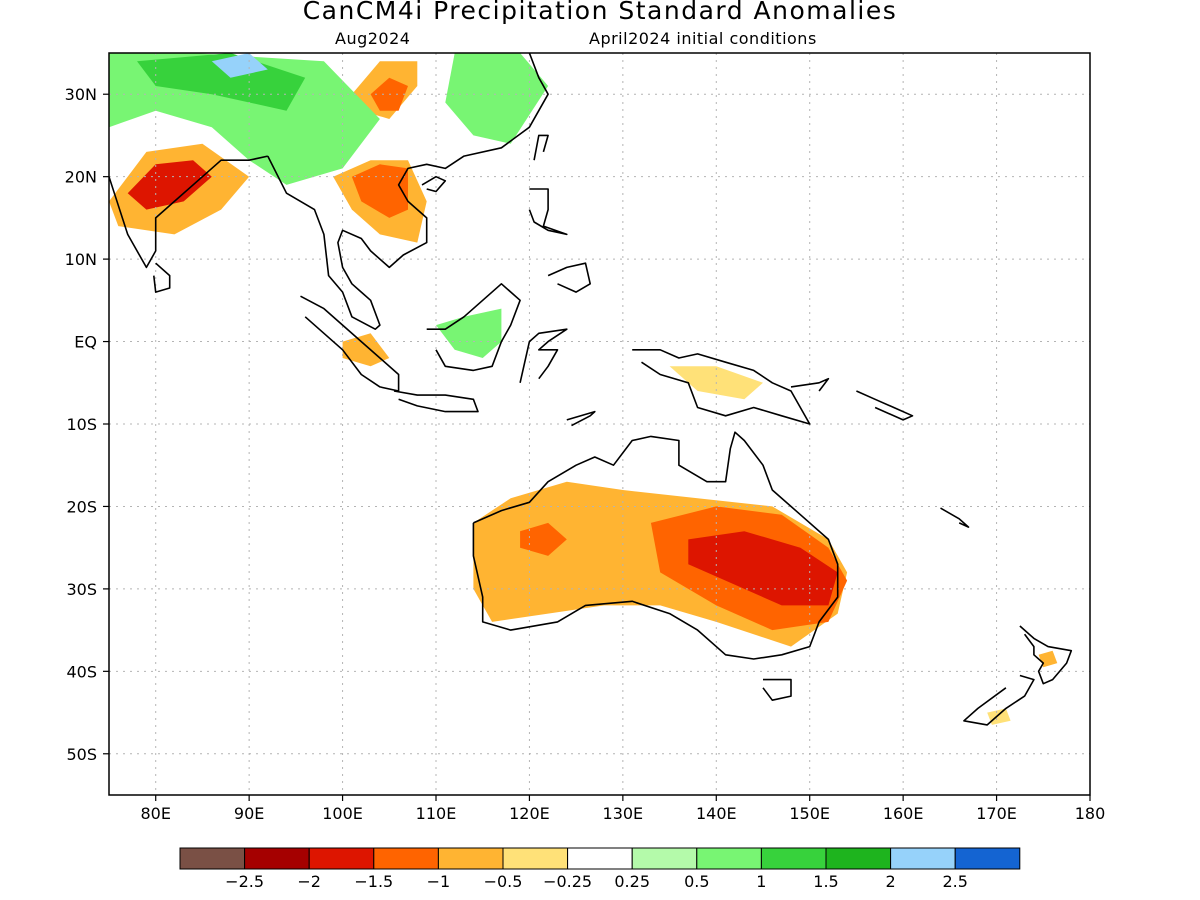  What do you see at coordinates (655, 545) in the screenshot?
I see `coastline-australia` at bounding box center [655, 545].